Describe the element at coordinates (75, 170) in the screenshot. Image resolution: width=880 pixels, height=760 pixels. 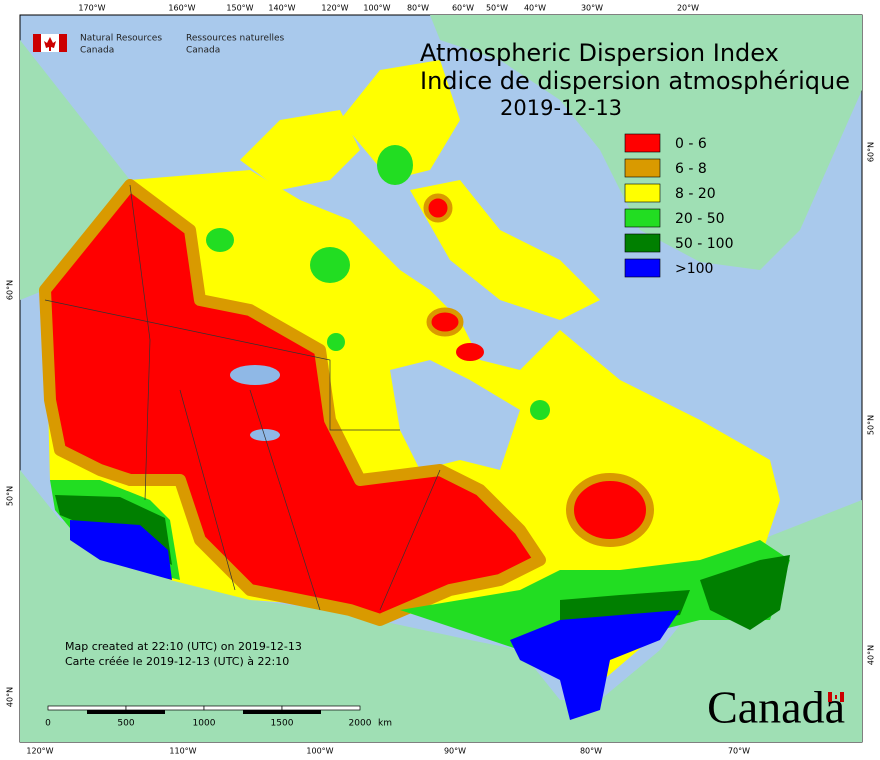
I see `alaska` at that location.